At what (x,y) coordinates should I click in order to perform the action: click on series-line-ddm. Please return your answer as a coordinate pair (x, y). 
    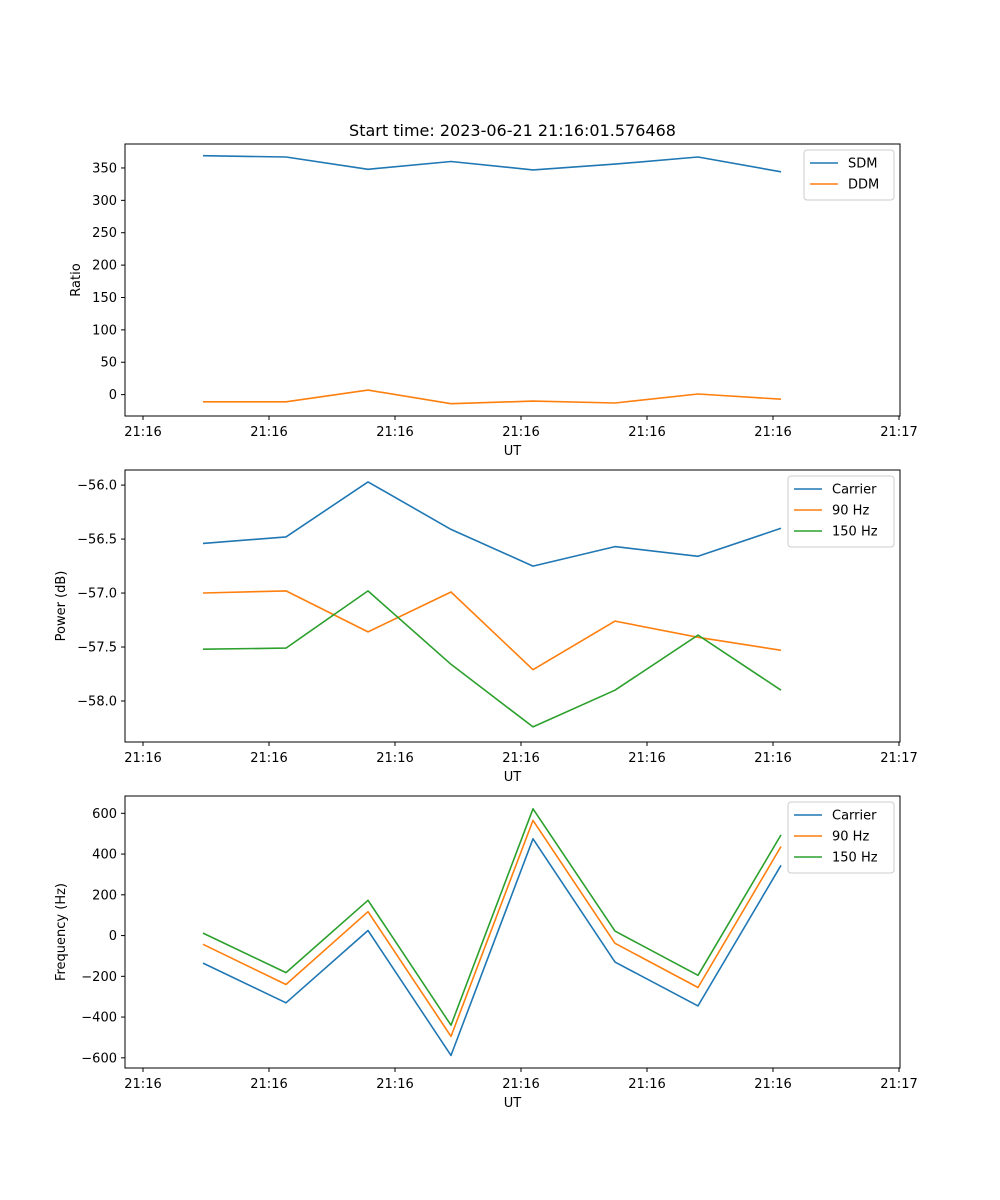
    Looking at the image, I should click on (492, 397).